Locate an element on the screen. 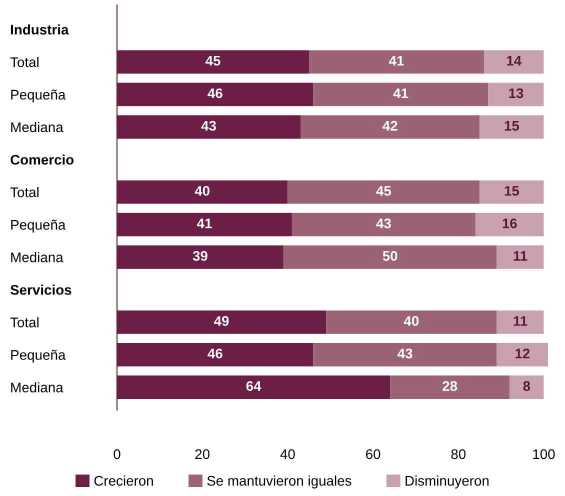 The image size is (565, 496). x-tick-label: 60 is located at coordinates (373, 454).